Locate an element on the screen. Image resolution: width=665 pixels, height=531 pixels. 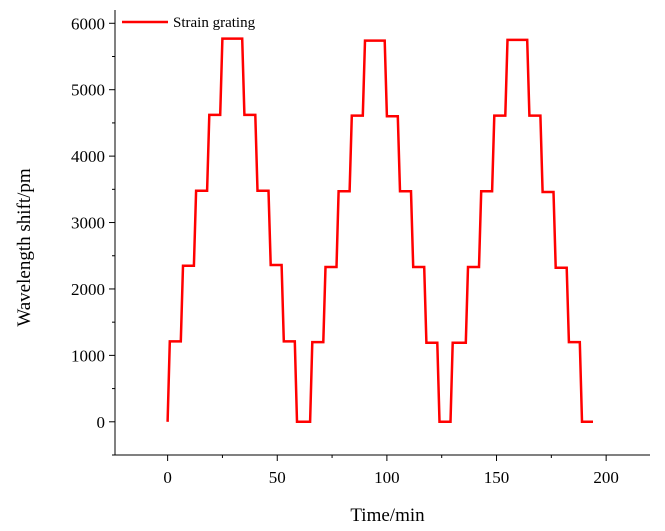
y-tick-label: 2000 is located at coordinates (88, 289).